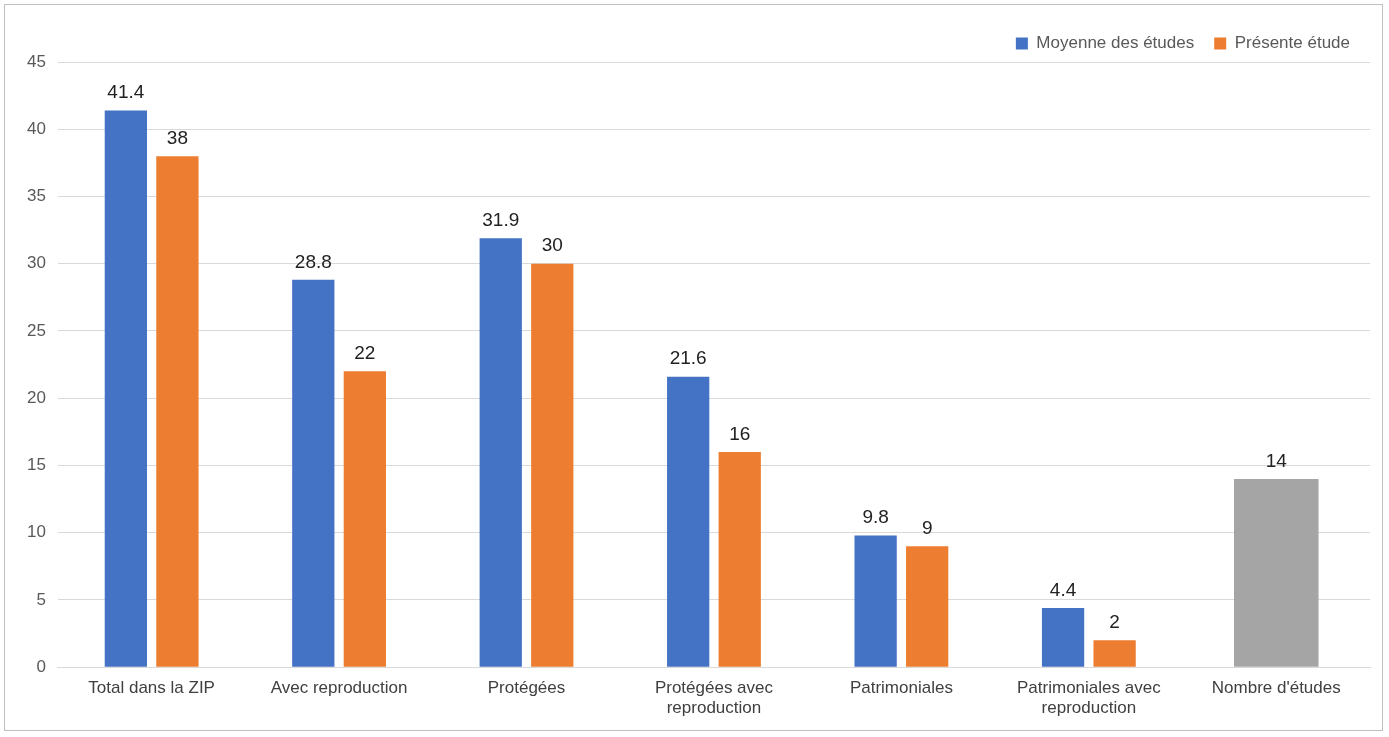  I want to click on data-label: 2, so click(1114, 622).